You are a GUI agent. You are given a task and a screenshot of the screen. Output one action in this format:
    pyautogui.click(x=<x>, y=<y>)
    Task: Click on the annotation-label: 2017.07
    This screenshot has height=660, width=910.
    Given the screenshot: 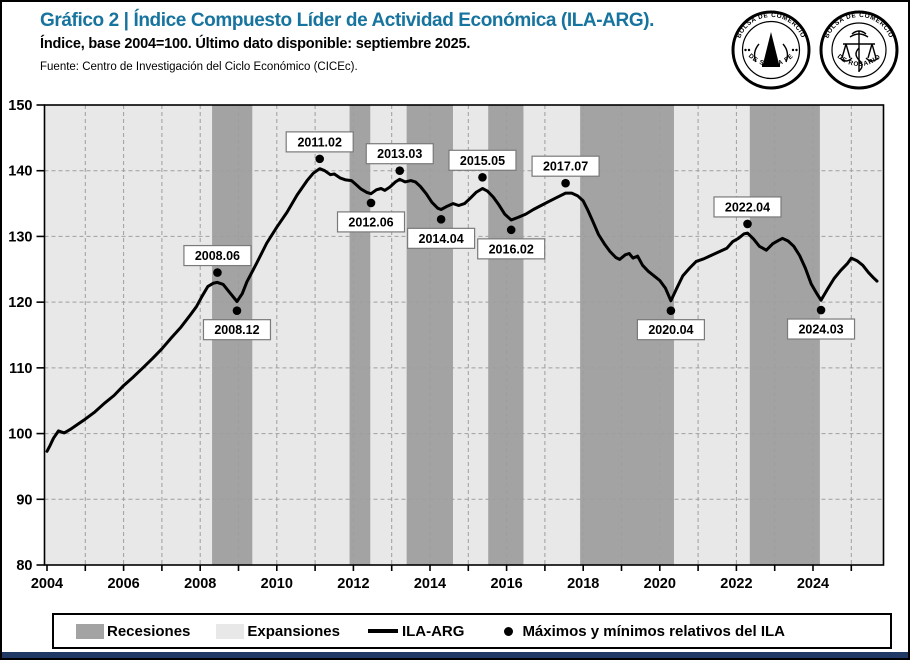 What is the action you would take?
    pyautogui.click(x=565, y=167)
    